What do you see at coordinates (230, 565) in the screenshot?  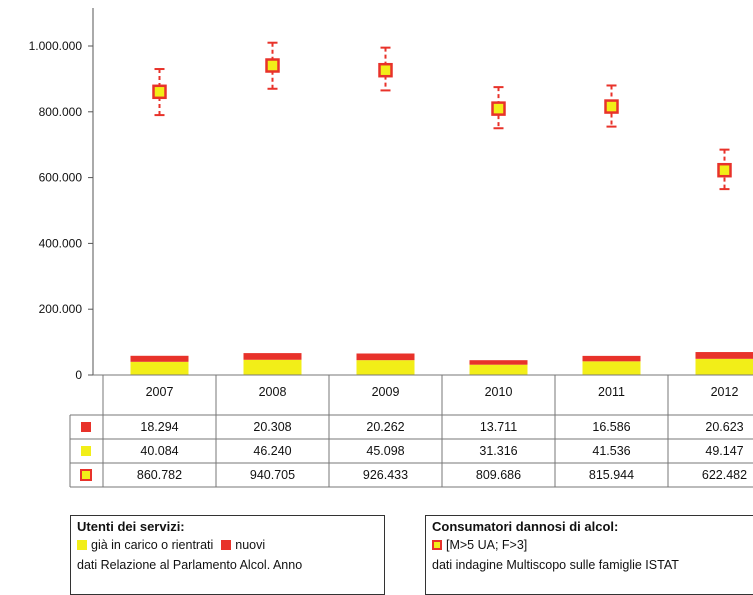 I see `legend-utenti-source: dati Relazione al Parlamento Alcol. Anno` at bounding box center [230, 565].